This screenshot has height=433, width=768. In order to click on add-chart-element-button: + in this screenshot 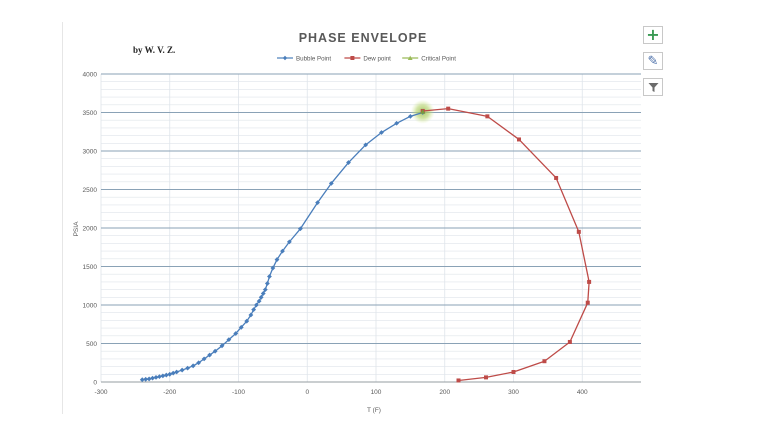, I will do `click(653, 35)`.